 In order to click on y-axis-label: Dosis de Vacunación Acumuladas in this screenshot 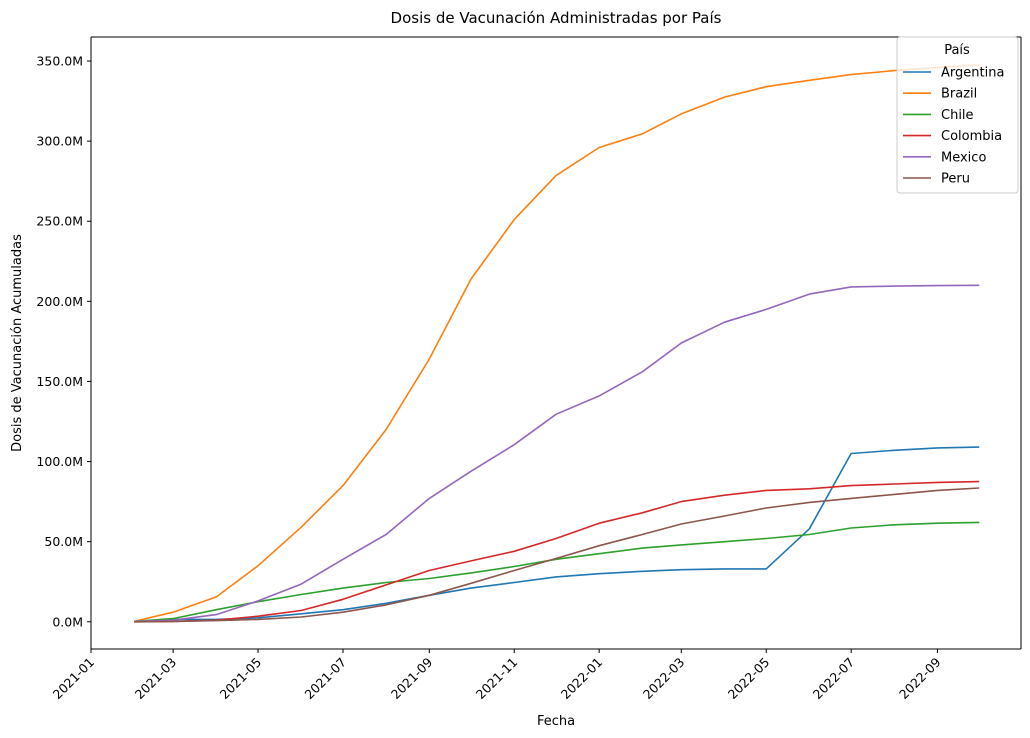, I will do `click(17, 343)`.